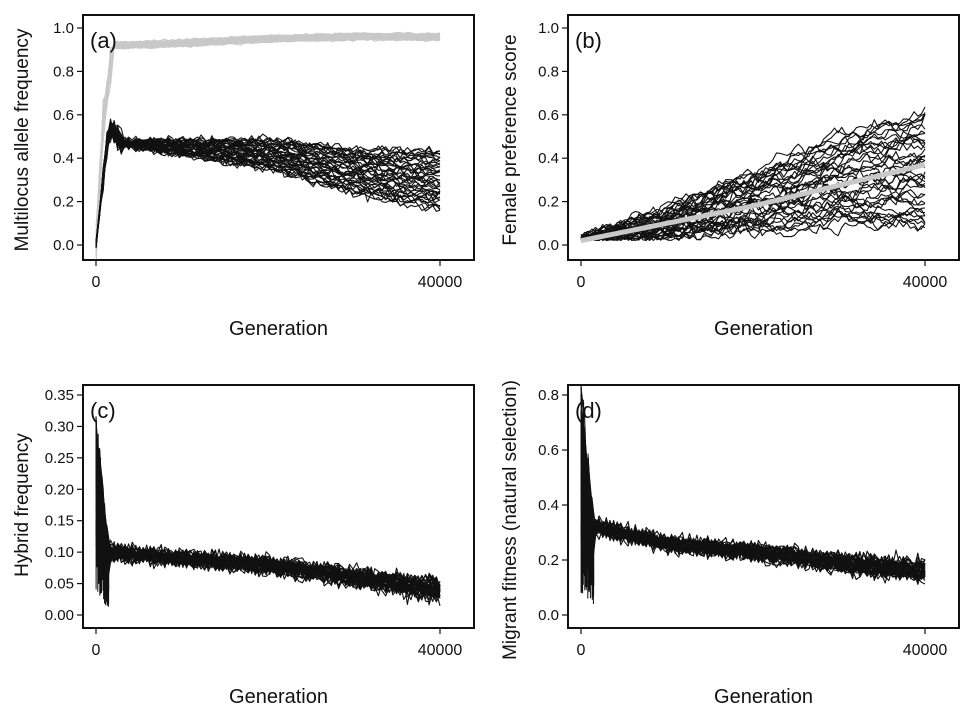 Image resolution: width=975 pixels, height=705 pixels. What do you see at coordinates (22, 139) in the screenshot?
I see `y-axis-label: Multilocus allele frequency` at bounding box center [22, 139].